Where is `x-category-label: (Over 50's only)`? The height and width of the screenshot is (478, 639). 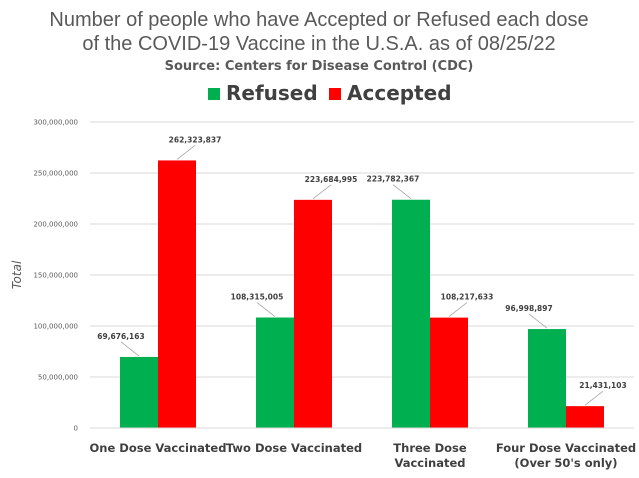
x-category-label: (Over 50's only) is located at coordinates (565, 463).